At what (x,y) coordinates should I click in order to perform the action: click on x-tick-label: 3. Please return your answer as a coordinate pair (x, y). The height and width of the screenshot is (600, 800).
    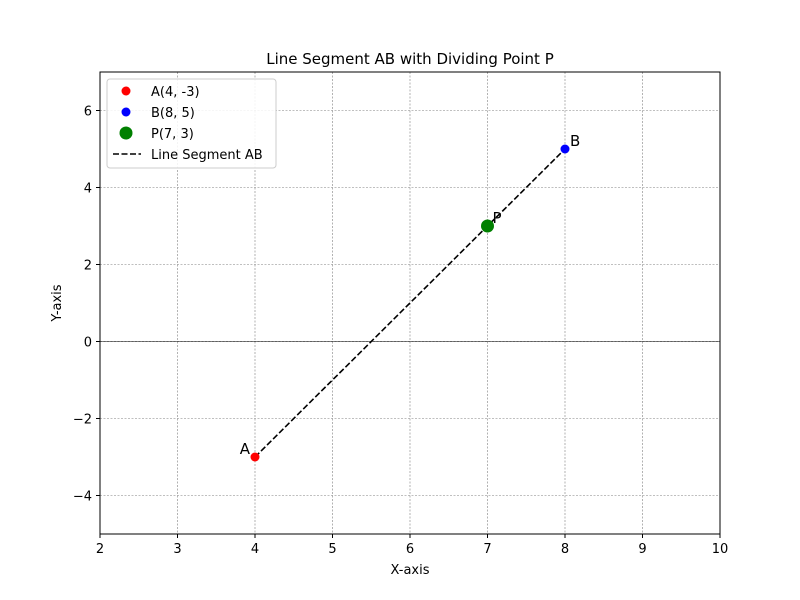
    Looking at the image, I should click on (177, 549).